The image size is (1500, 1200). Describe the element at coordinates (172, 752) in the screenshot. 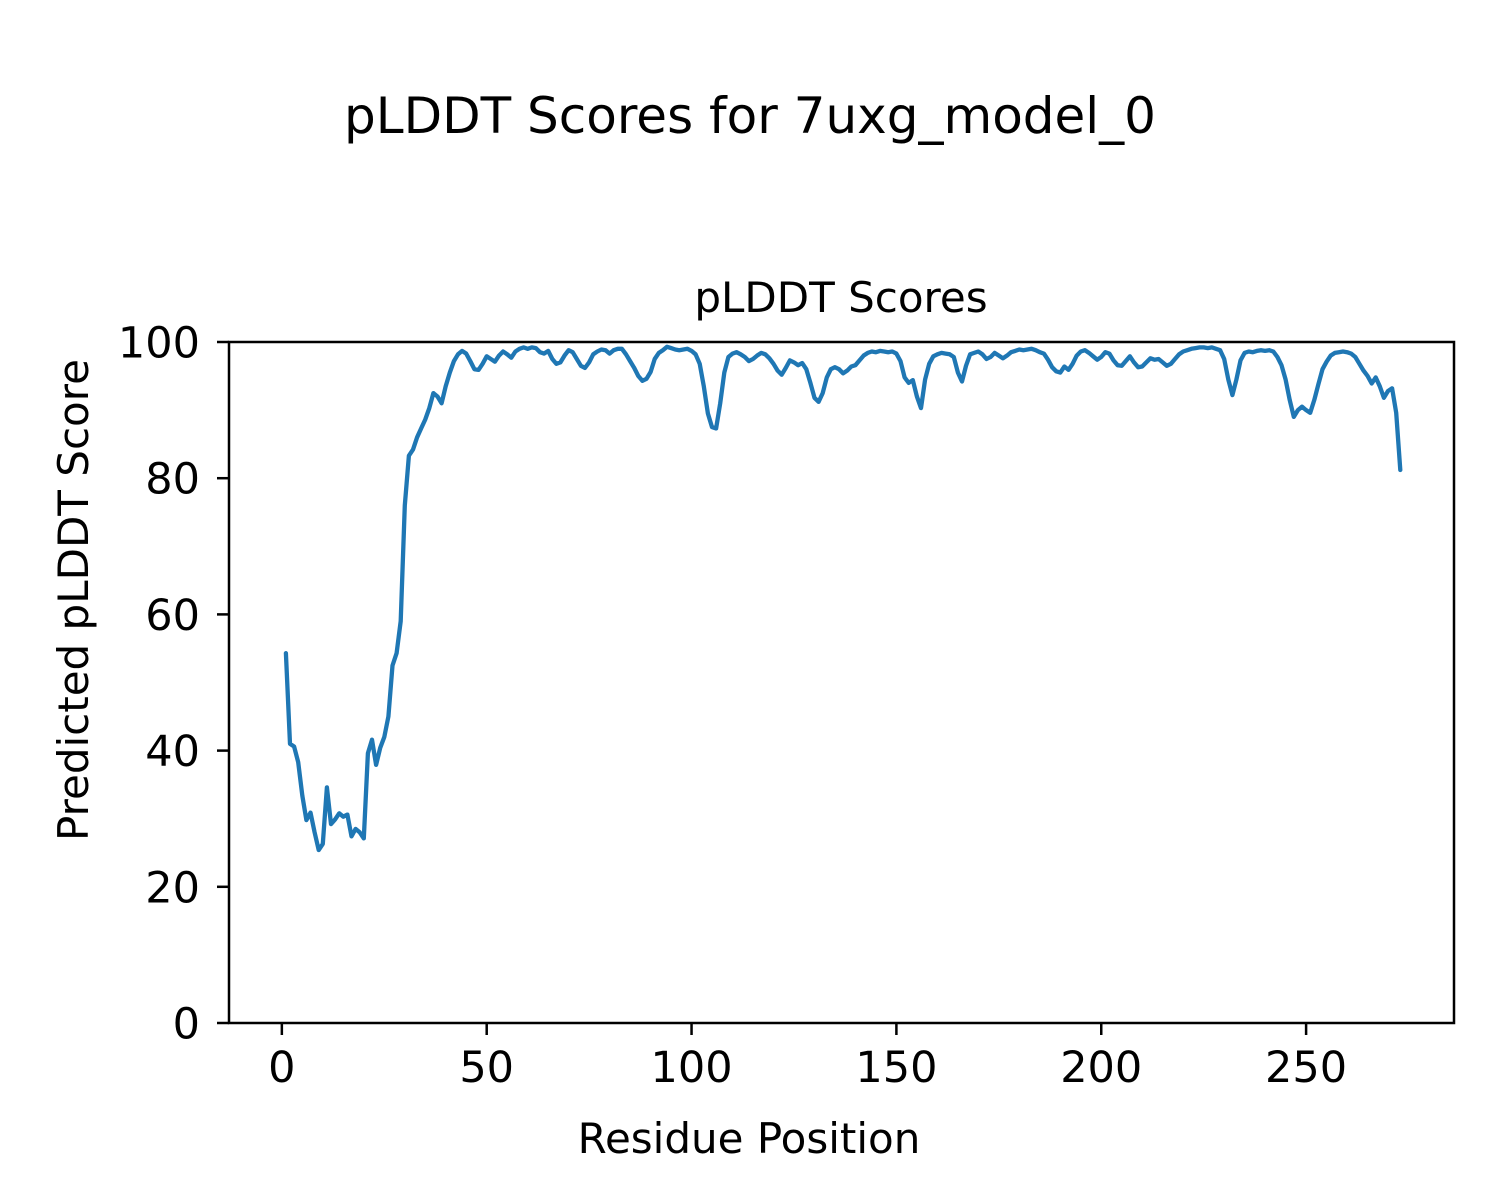

I see `y-tick-label: 40` at that location.